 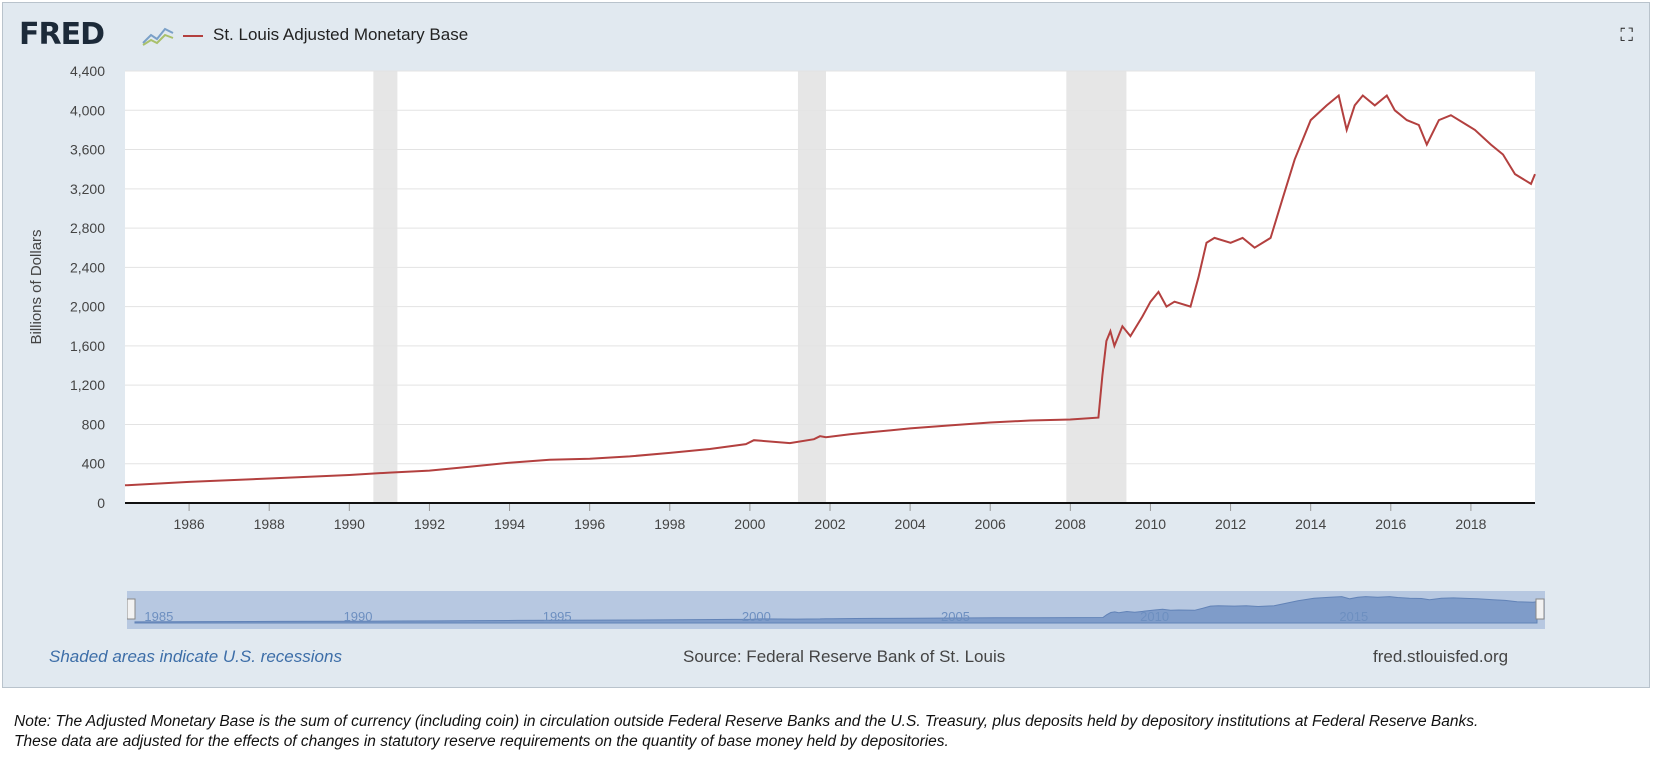 I want to click on x-tick-label: 1998, so click(x=669, y=524).